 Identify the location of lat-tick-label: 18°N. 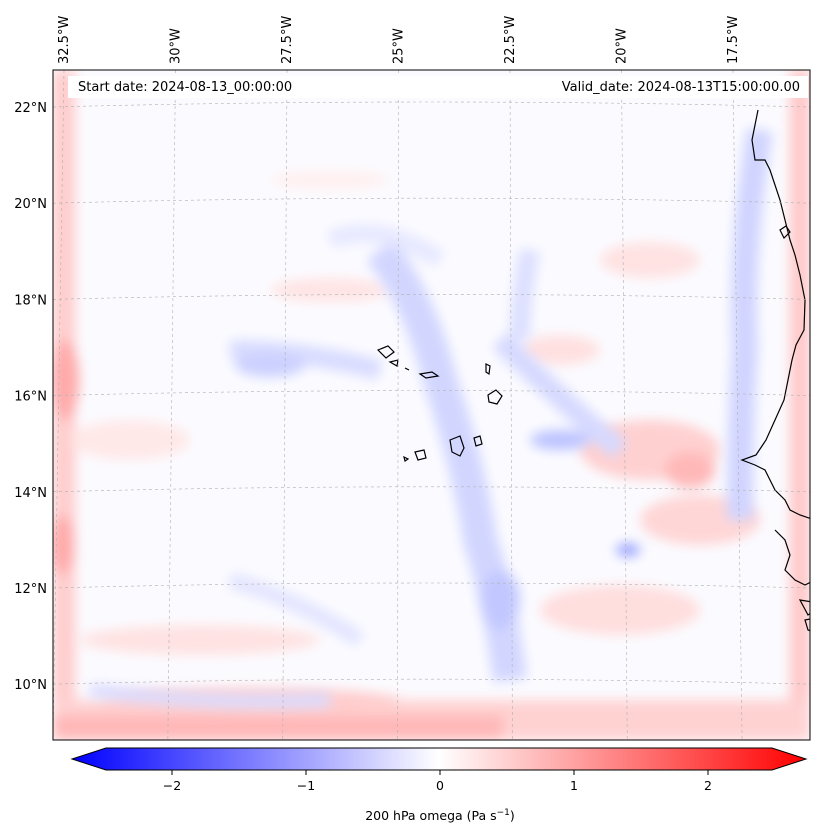
(30, 300).